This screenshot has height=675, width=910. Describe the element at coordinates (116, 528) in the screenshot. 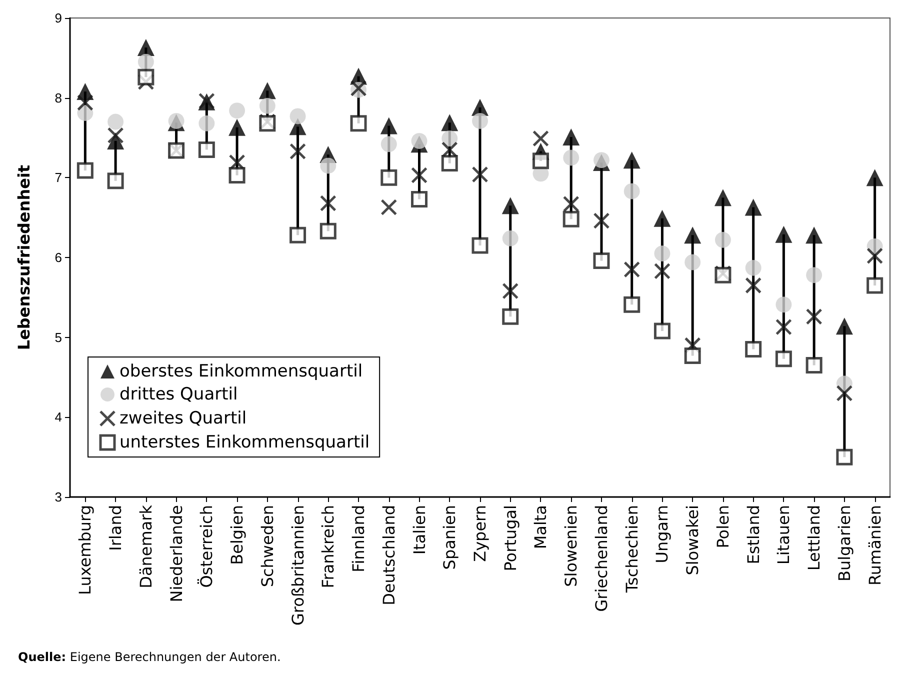

I see `x-tick-label: Irland` at that location.